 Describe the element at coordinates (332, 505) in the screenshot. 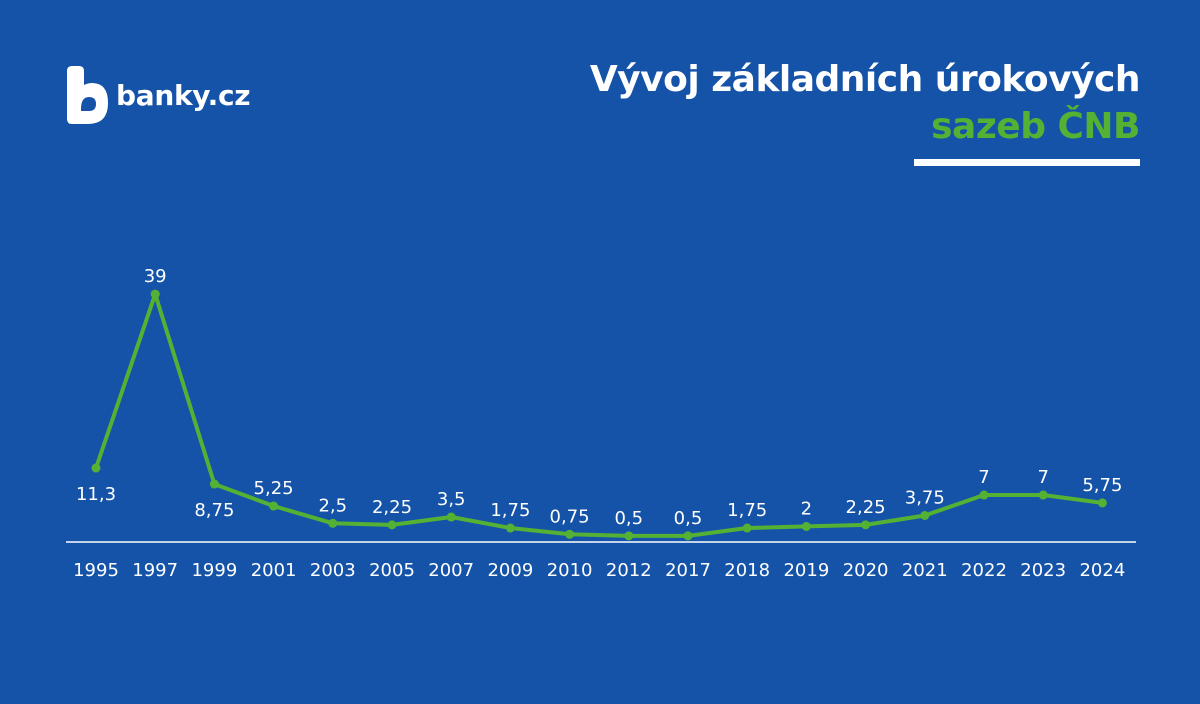

I see `data-label: 2,5` at that location.